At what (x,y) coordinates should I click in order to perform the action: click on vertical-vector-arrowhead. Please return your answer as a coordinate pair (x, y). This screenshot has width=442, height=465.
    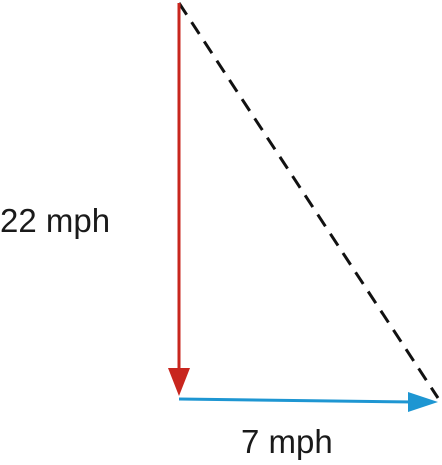
    Looking at the image, I should click on (179, 382).